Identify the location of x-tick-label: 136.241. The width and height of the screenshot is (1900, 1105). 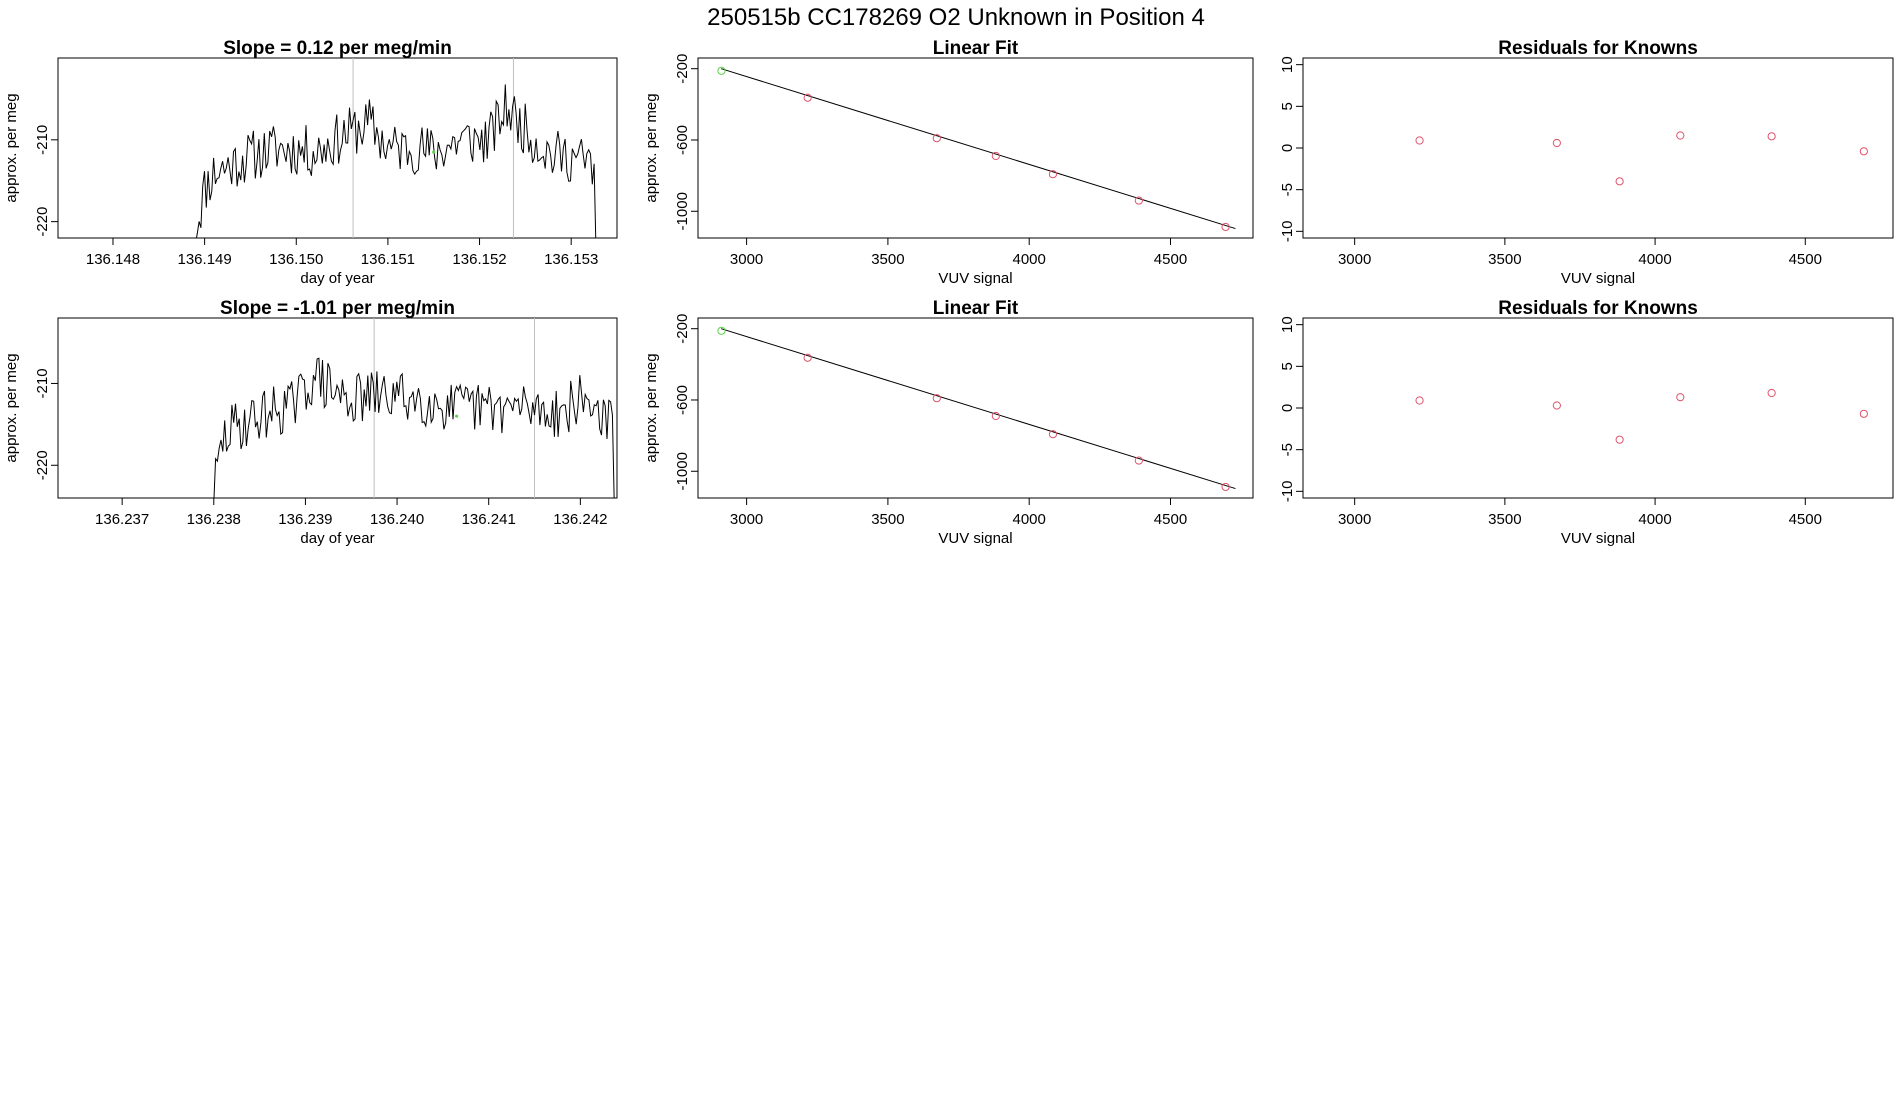
(489, 519).